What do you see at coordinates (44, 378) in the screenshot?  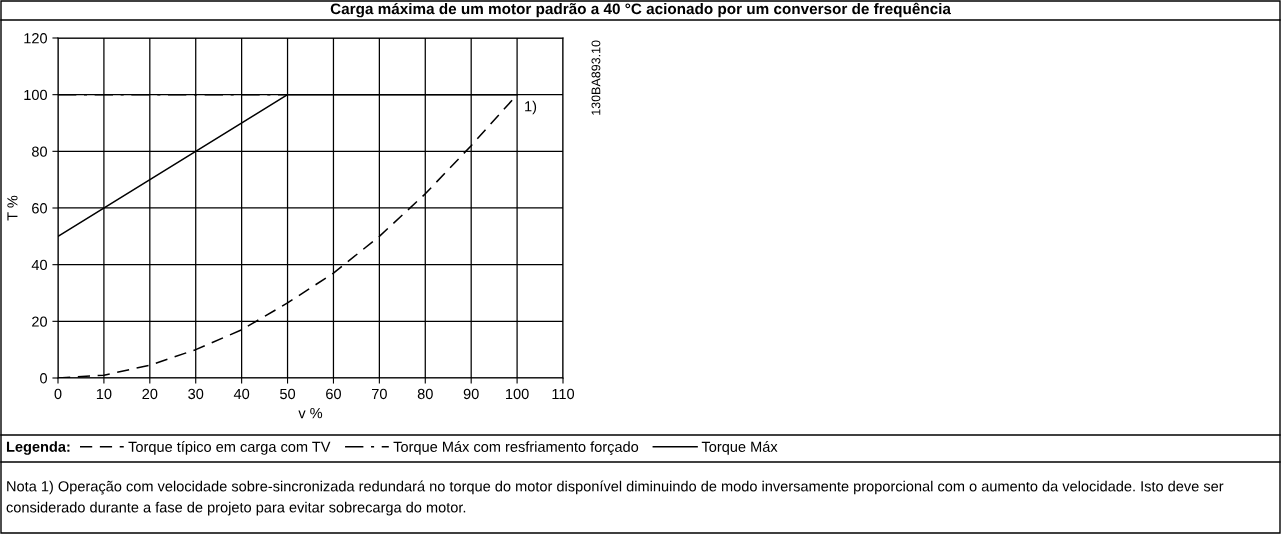 I see `y-tick-label: 0` at bounding box center [44, 378].